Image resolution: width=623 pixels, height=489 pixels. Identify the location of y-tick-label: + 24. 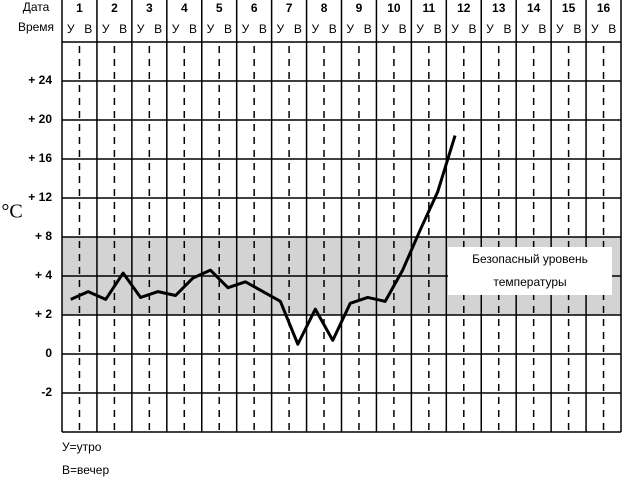
(40, 80).